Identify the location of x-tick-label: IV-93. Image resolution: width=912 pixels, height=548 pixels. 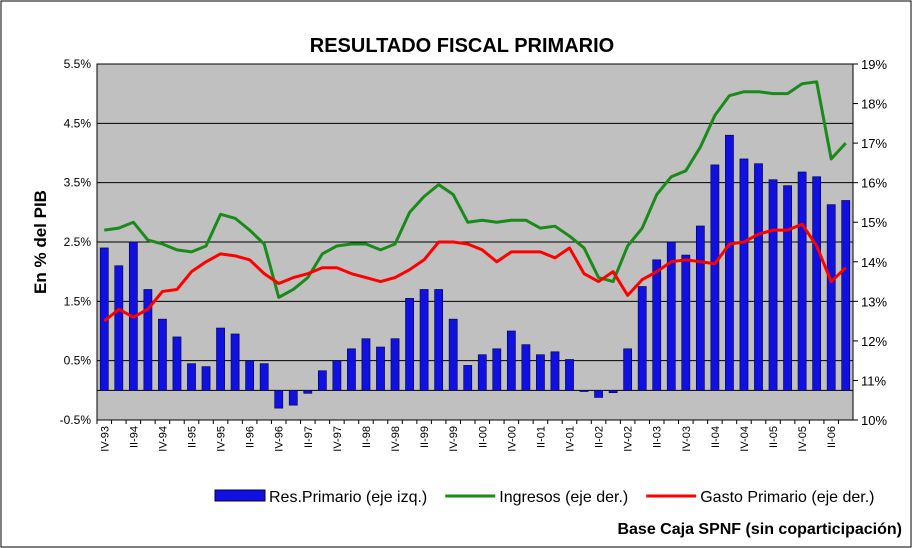
(105, 439).